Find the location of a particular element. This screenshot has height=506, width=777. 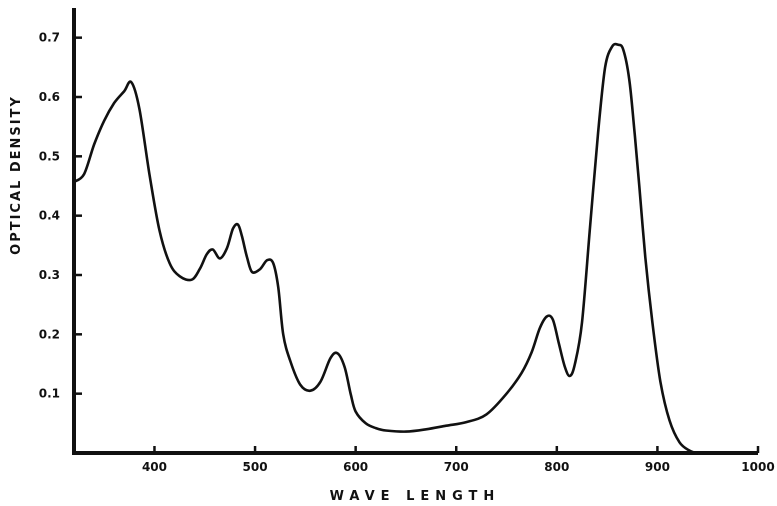

x-tick-label-900: 900 is located at coordinates (657, 467).